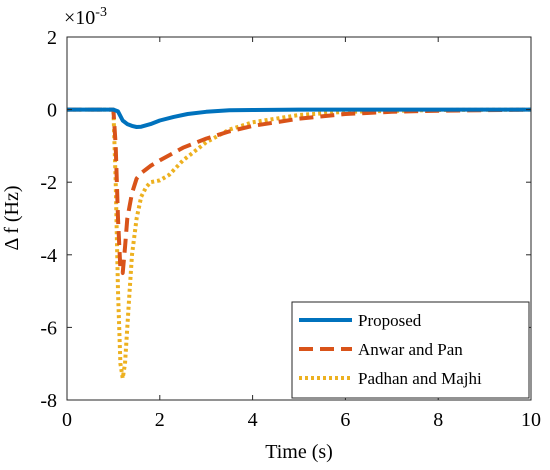 The image size is (550, 470). Describe the element at coordinates (79, 18) in the screenshot. I see `y-exponent-base: ×10` at that location.